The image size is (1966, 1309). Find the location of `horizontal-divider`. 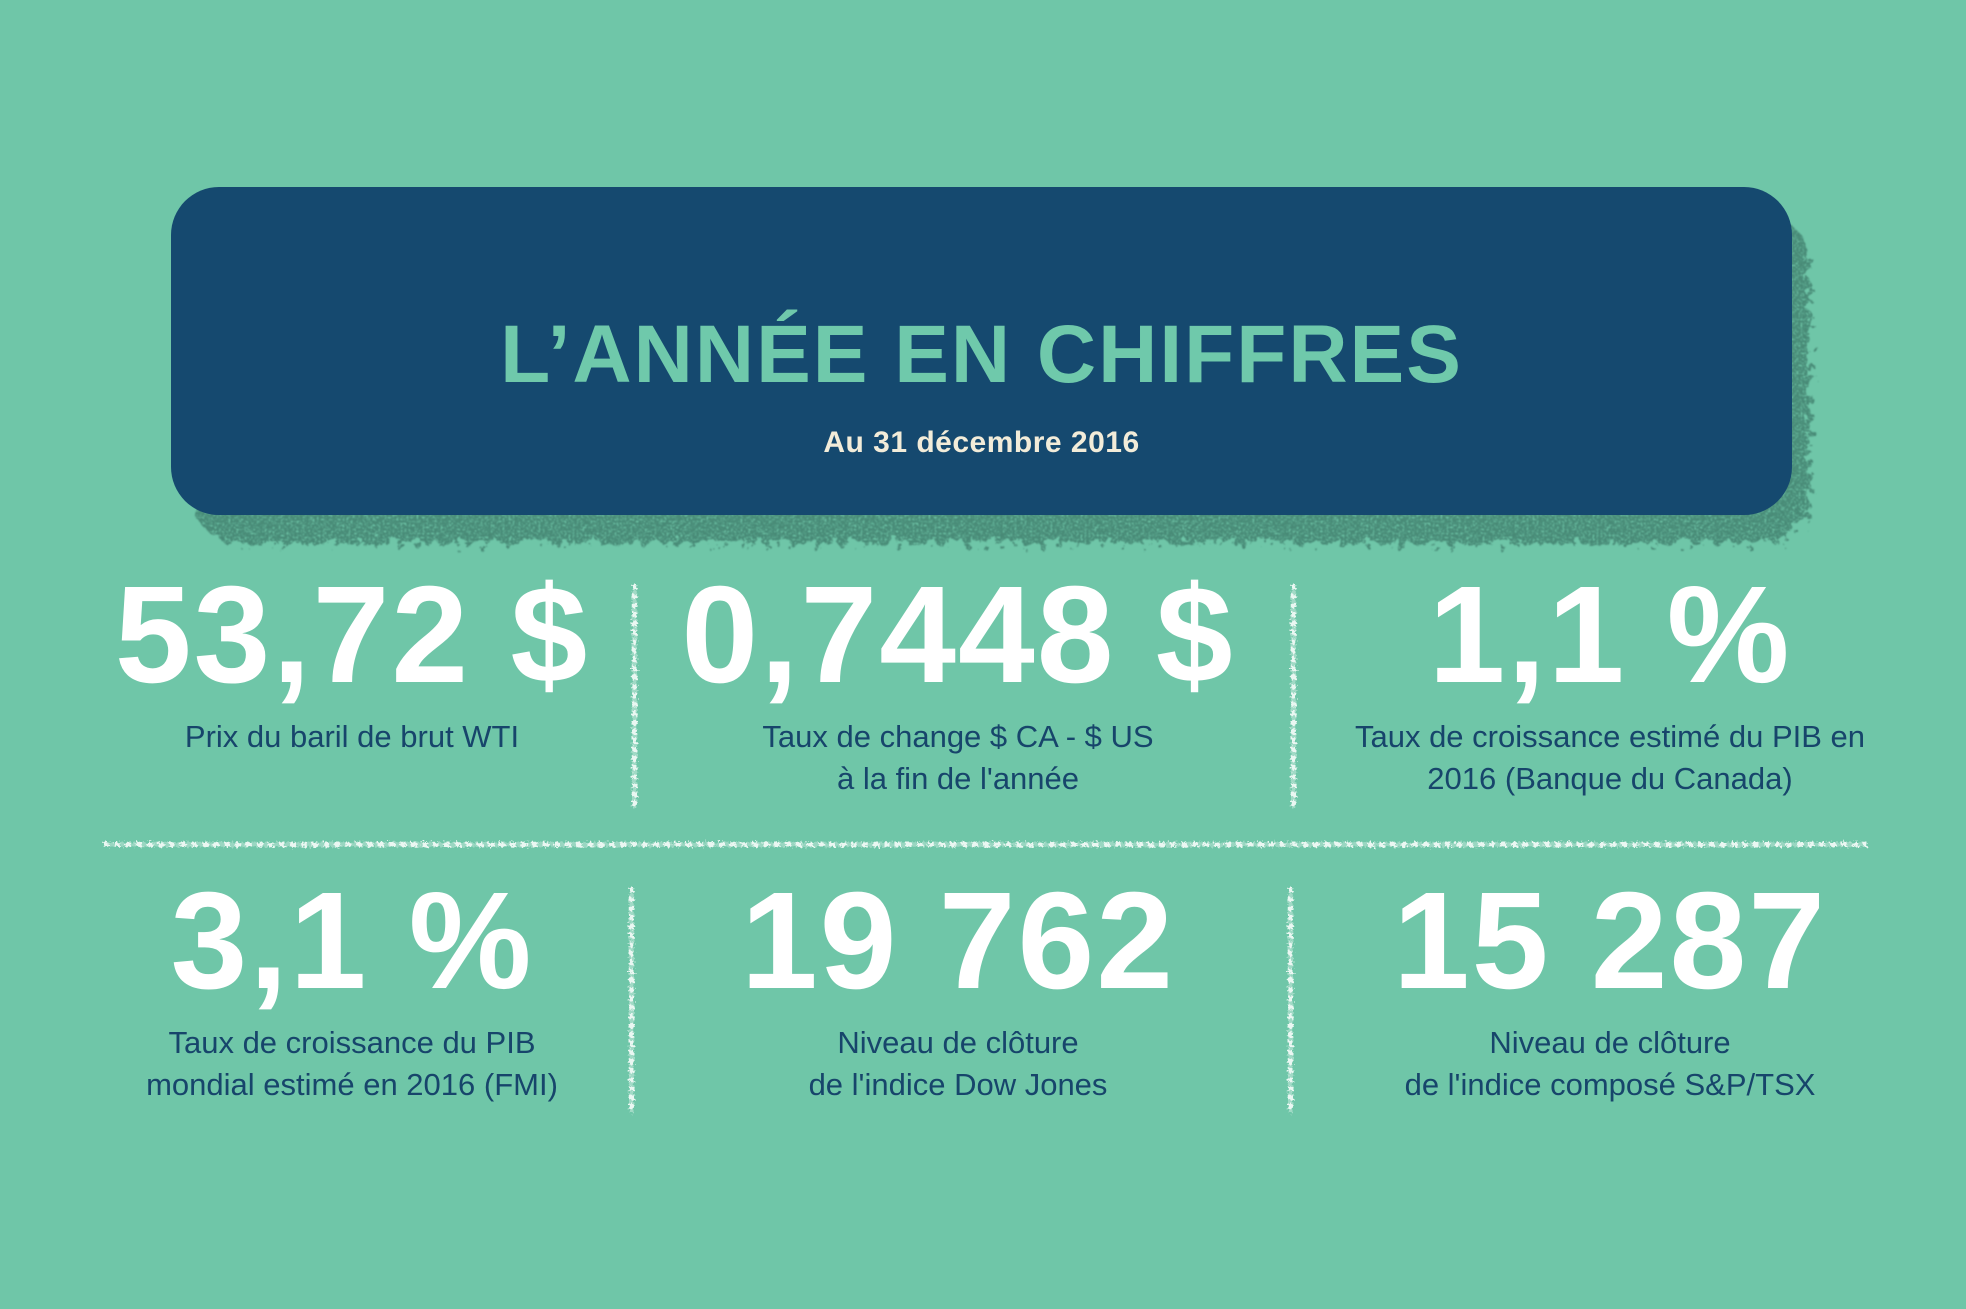

horizontal-divider is located at coordinates (985, 844).